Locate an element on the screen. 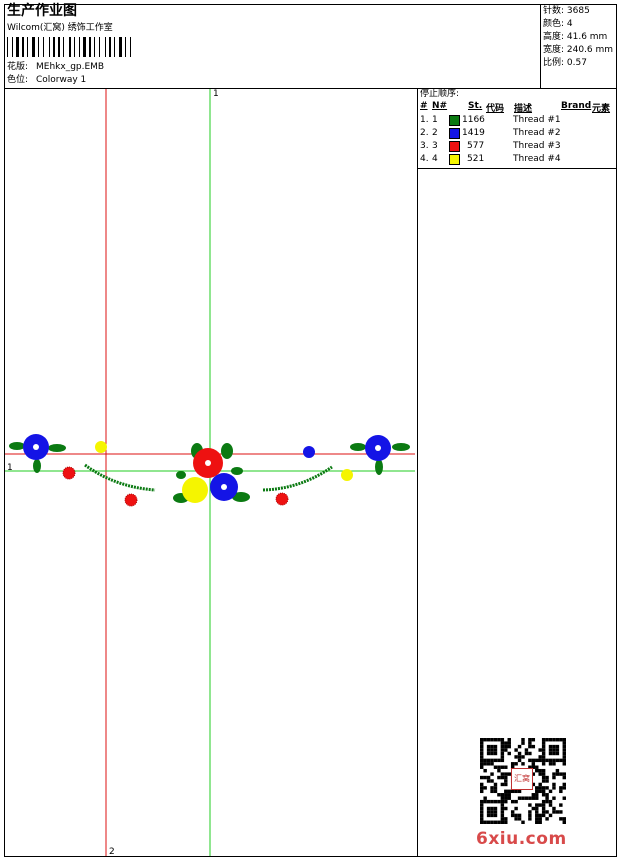  vine-right is located at coordinates (297, 478).